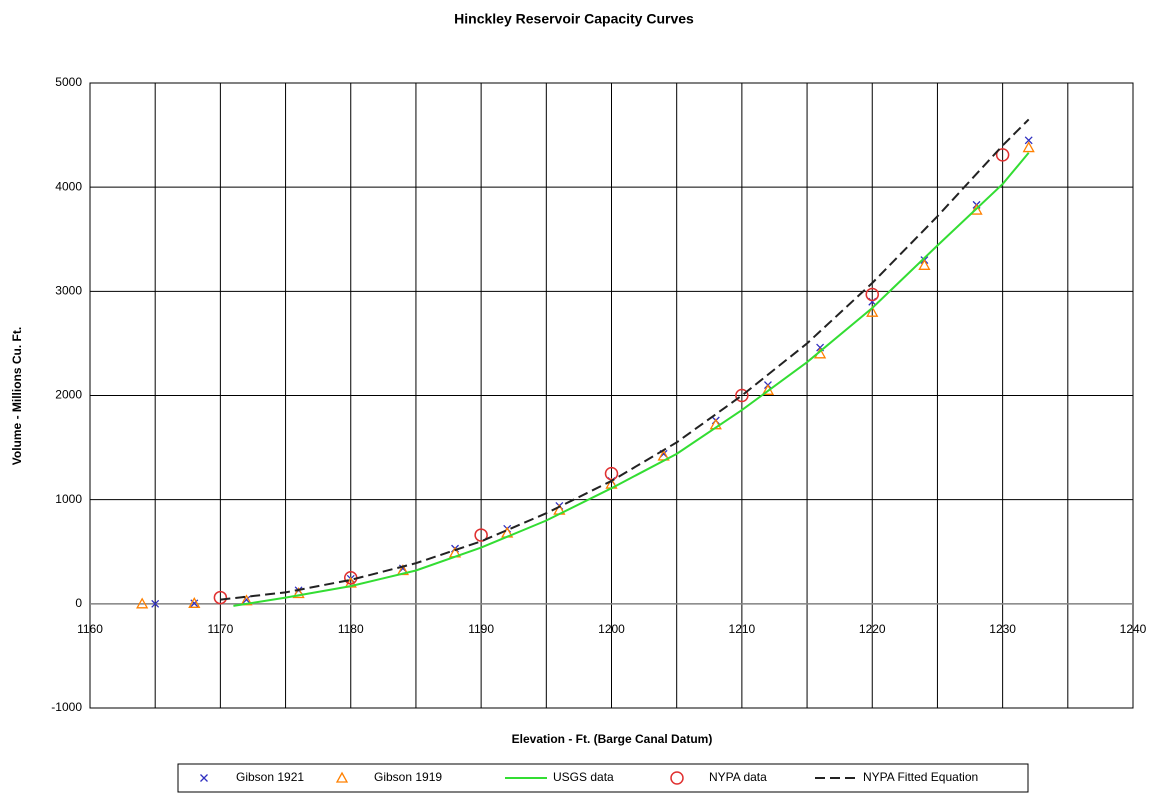  Describe the element at coordinates (872, 629) in the screenshot. I see `x-tick-label: 1220` at that location.